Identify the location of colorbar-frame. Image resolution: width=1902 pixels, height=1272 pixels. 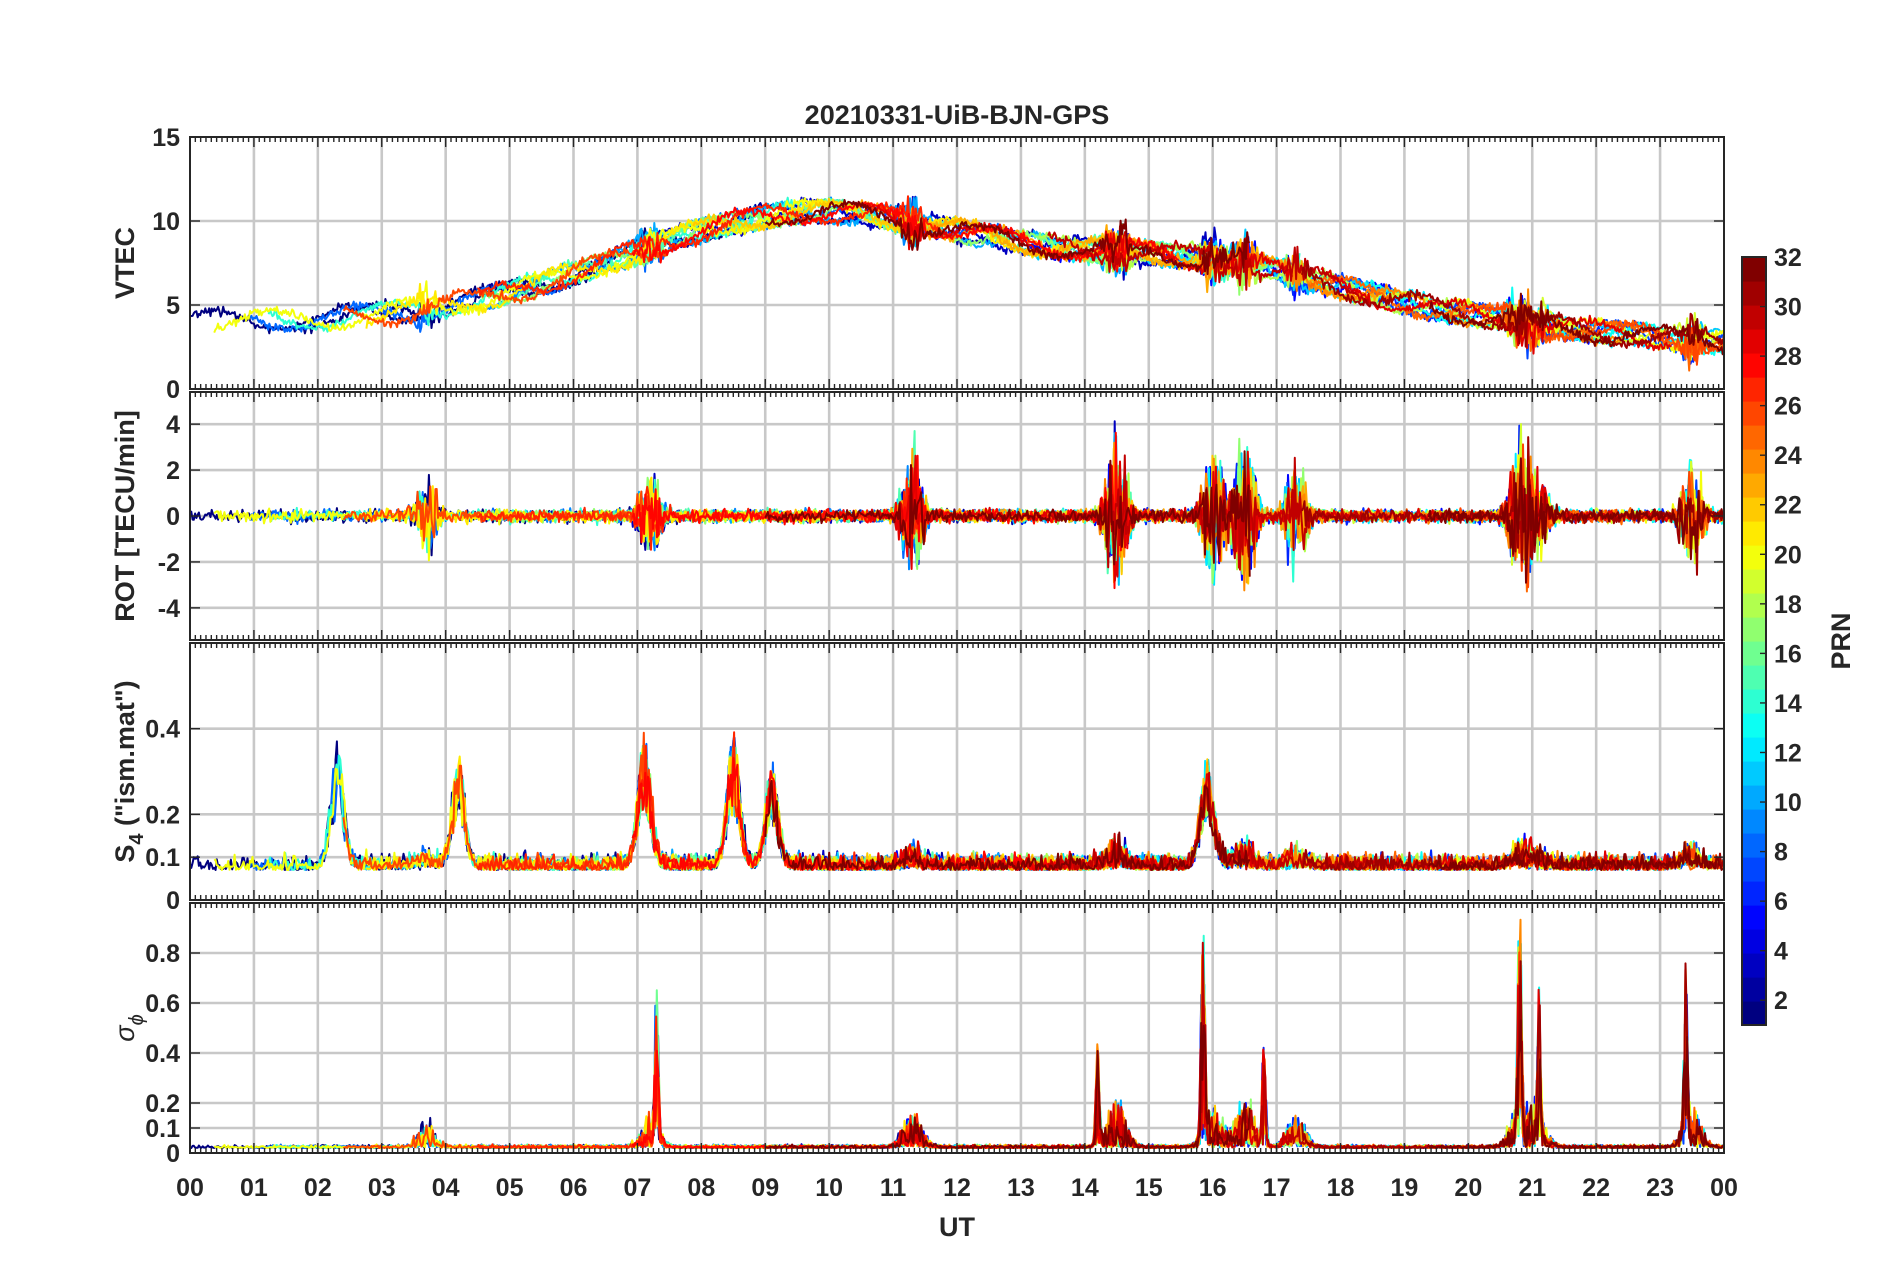
(1754, 641).